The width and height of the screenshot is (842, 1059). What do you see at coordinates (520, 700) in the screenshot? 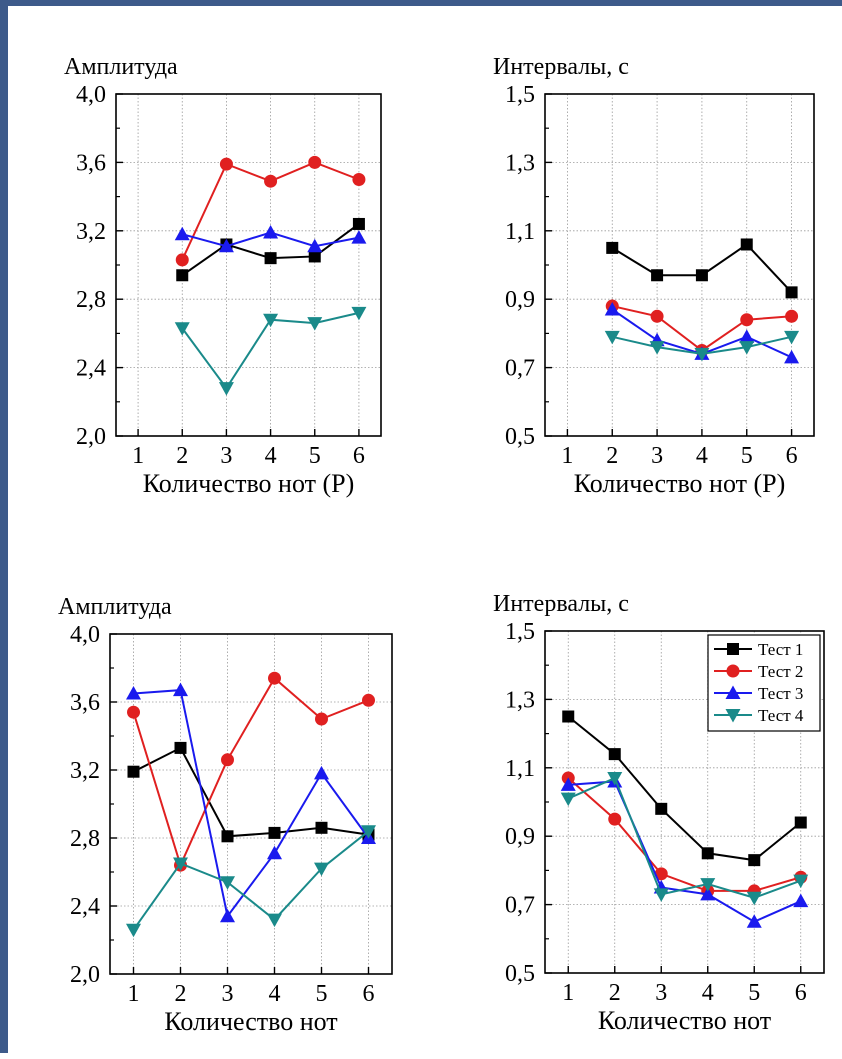
I see `y-tick-label: 1,3` at bounding box center [520, 700].